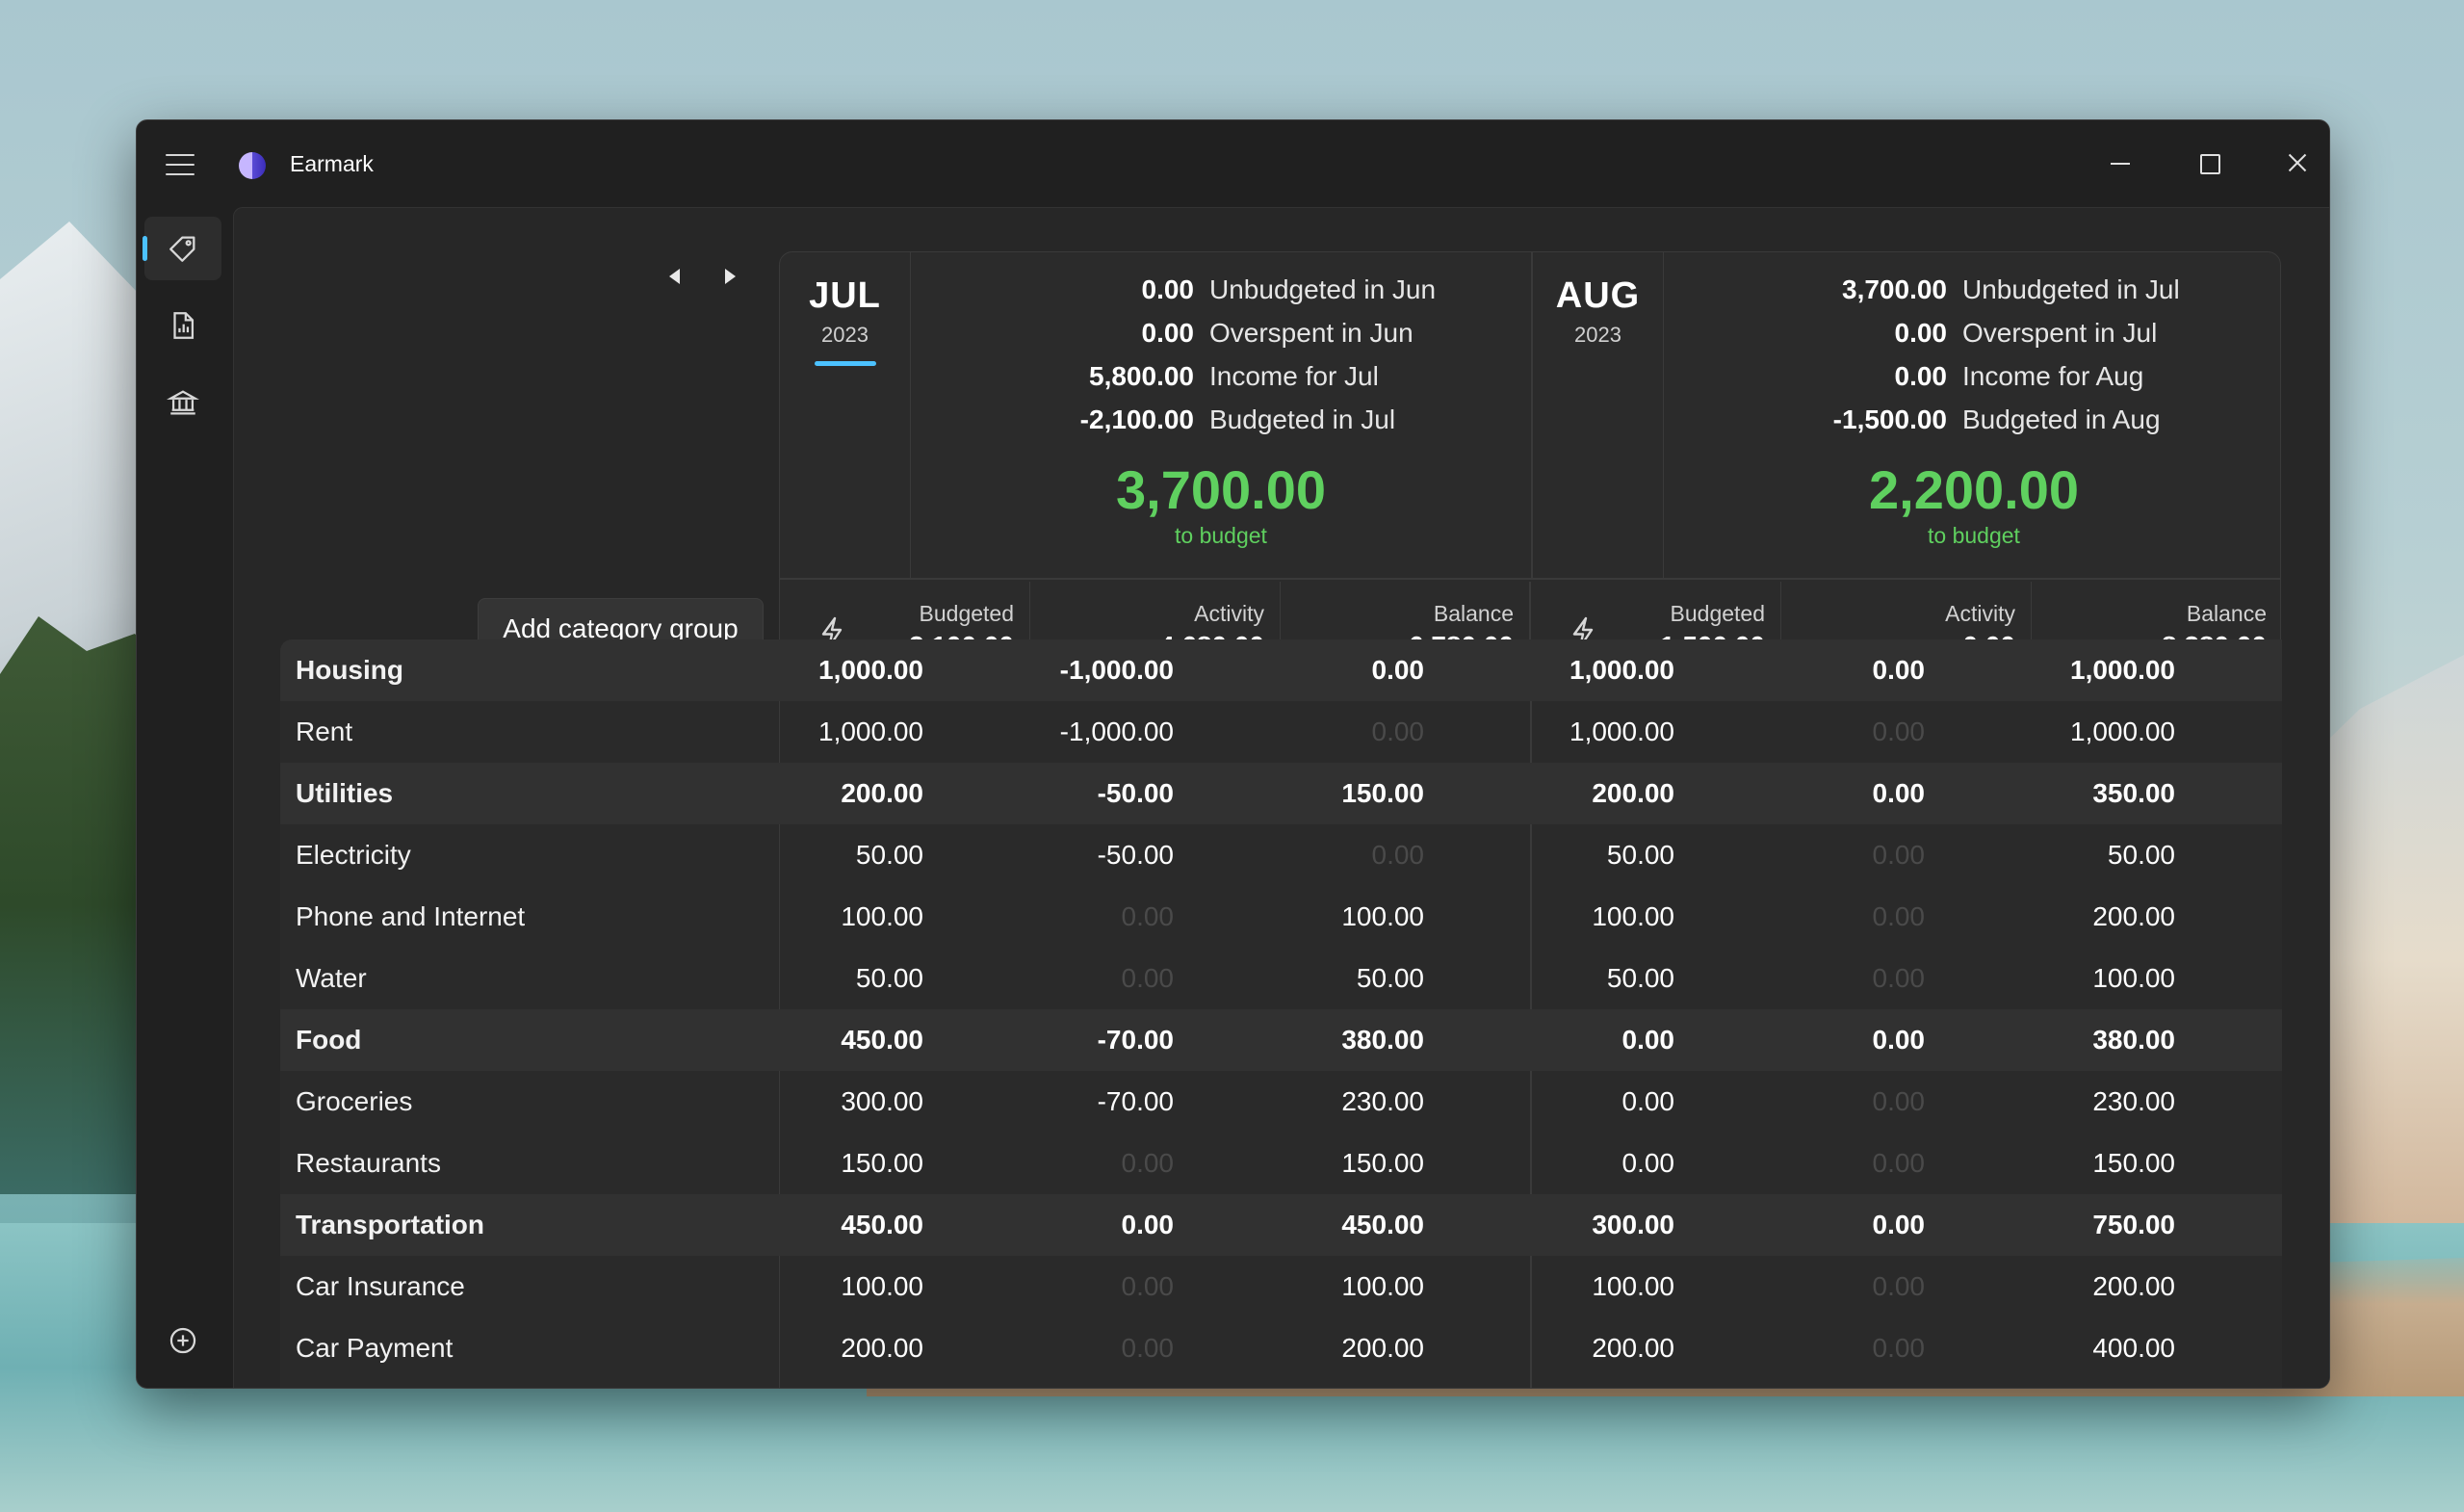 Image resolution: width=2464 pixels, height=1512 pixels. What do you see at coordinates (2120, 163) in the screenshot?
I see `minimize-button` at bounding box center [2120, 163].